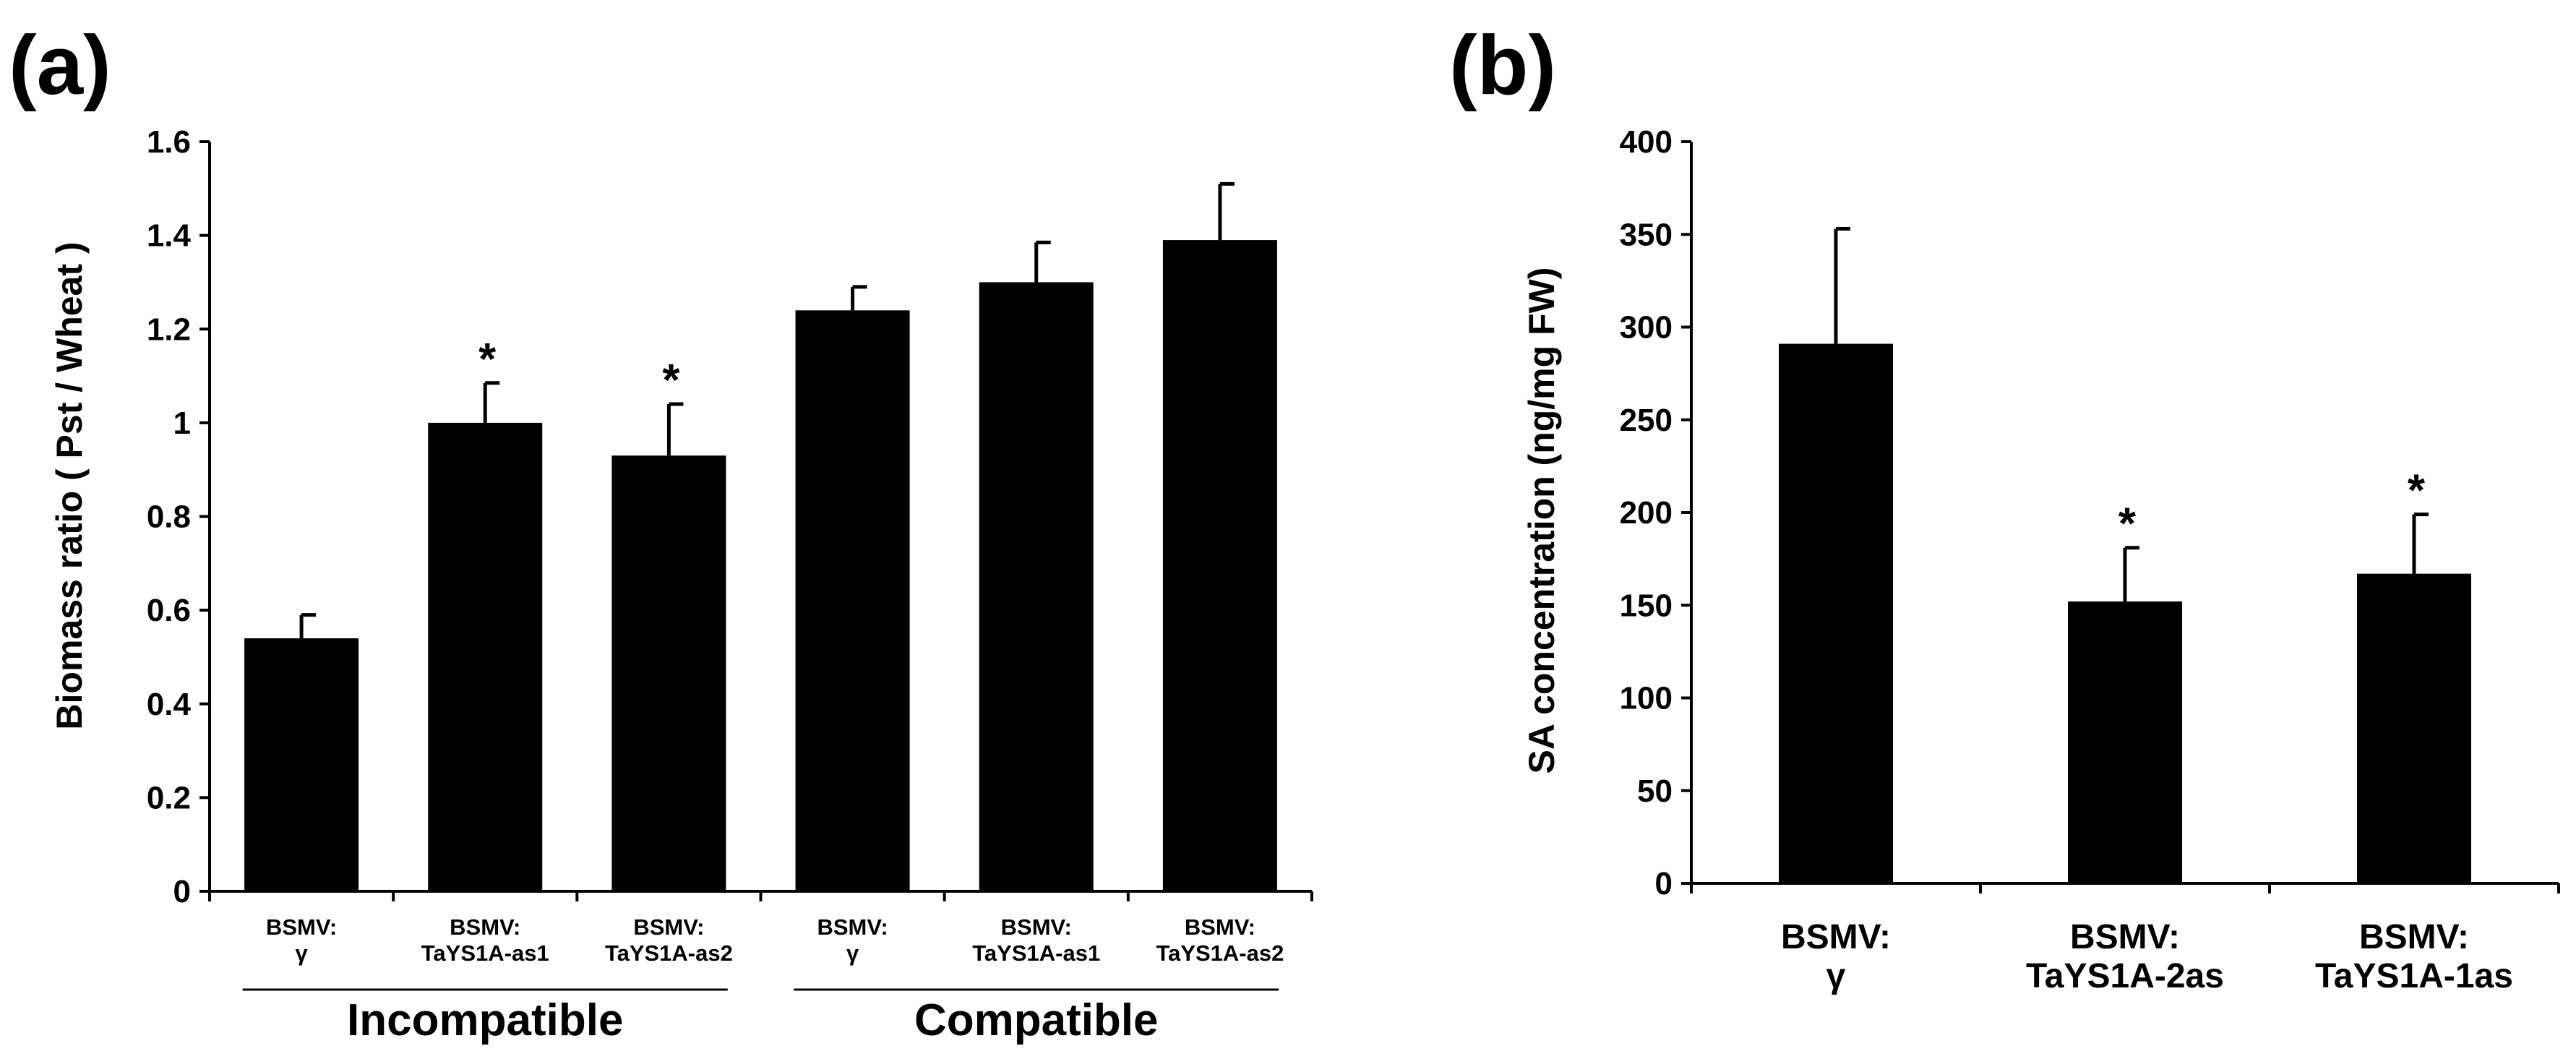  Describe the element at coordinates (1647, 605) in the screenshot. I see `panel-b-y-tick-label: 150` at that location.